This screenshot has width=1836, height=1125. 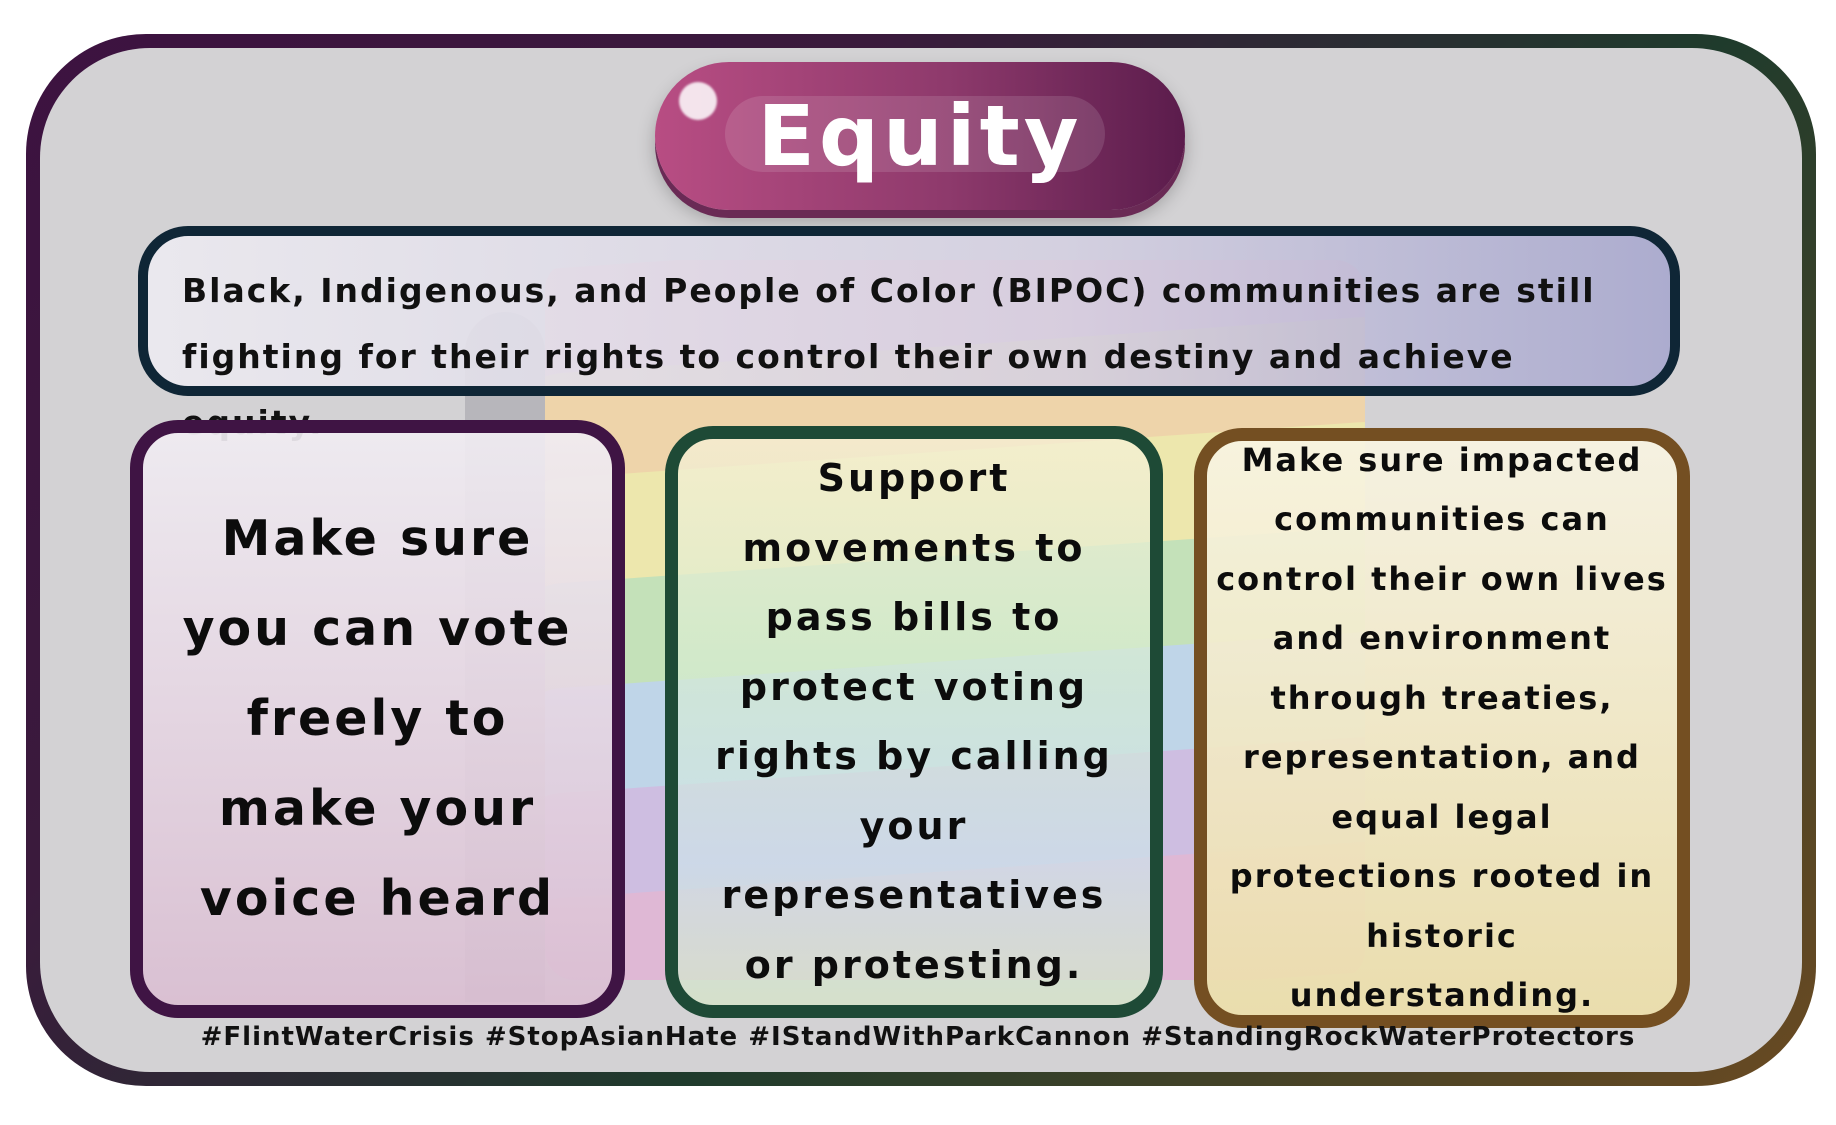 I want to click on page-title: Equity, so click(x=920, y=136).